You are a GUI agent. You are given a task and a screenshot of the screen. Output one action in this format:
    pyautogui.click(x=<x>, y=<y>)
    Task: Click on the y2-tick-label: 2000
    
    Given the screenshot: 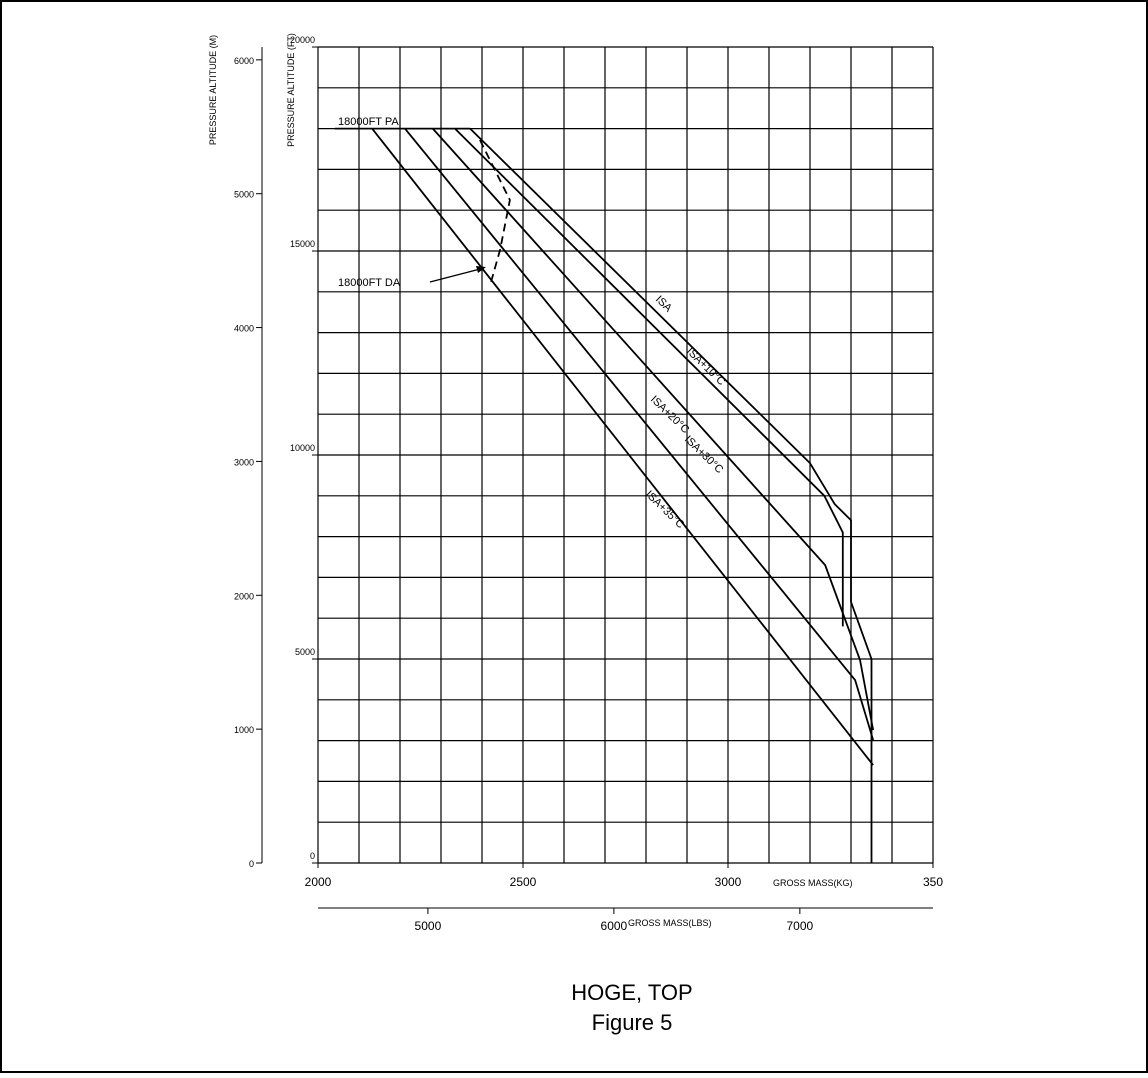 What is the action you would take?
    pyautogui.click(x=244, y=596)
    